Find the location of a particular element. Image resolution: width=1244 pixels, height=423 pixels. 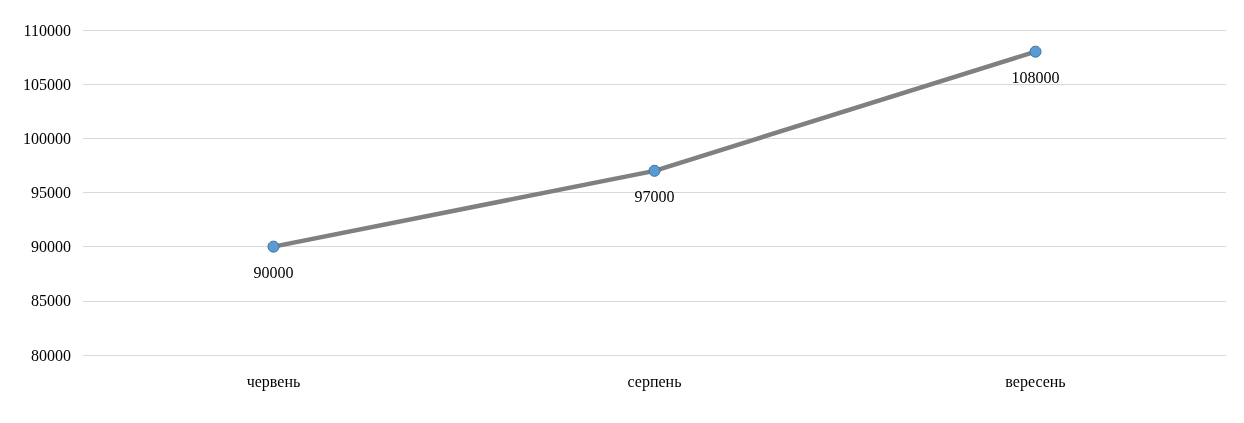

x-tick-label: червень is located at coordinates (273, 381).